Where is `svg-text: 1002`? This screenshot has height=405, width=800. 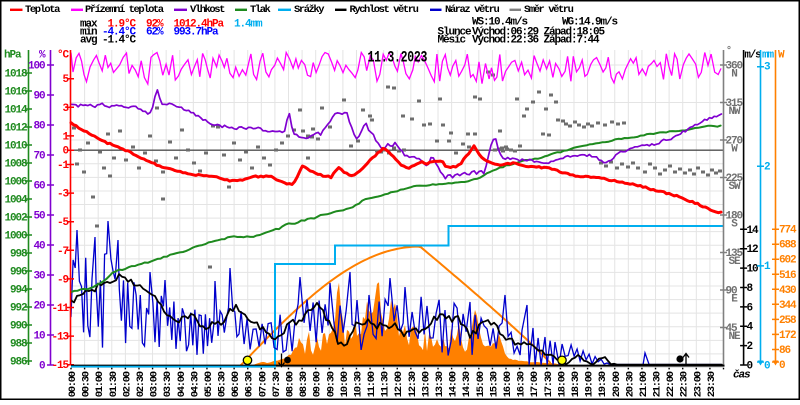 svg-text: 1002 is located at coordinates (15, 219).